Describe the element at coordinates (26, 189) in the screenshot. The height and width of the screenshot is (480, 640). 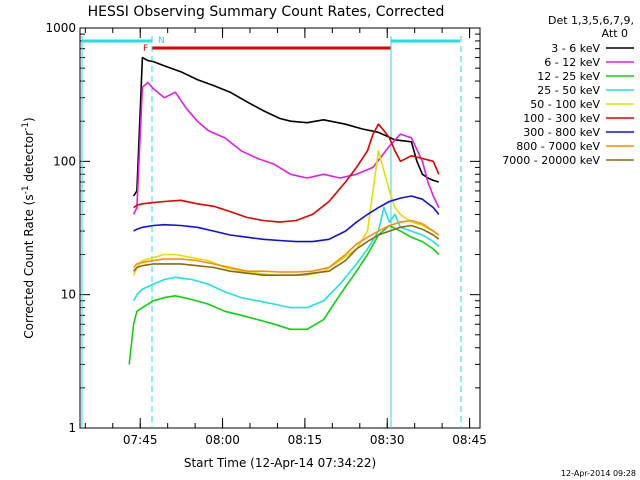
I see `y-axis-label-sup1: -1` at that location.